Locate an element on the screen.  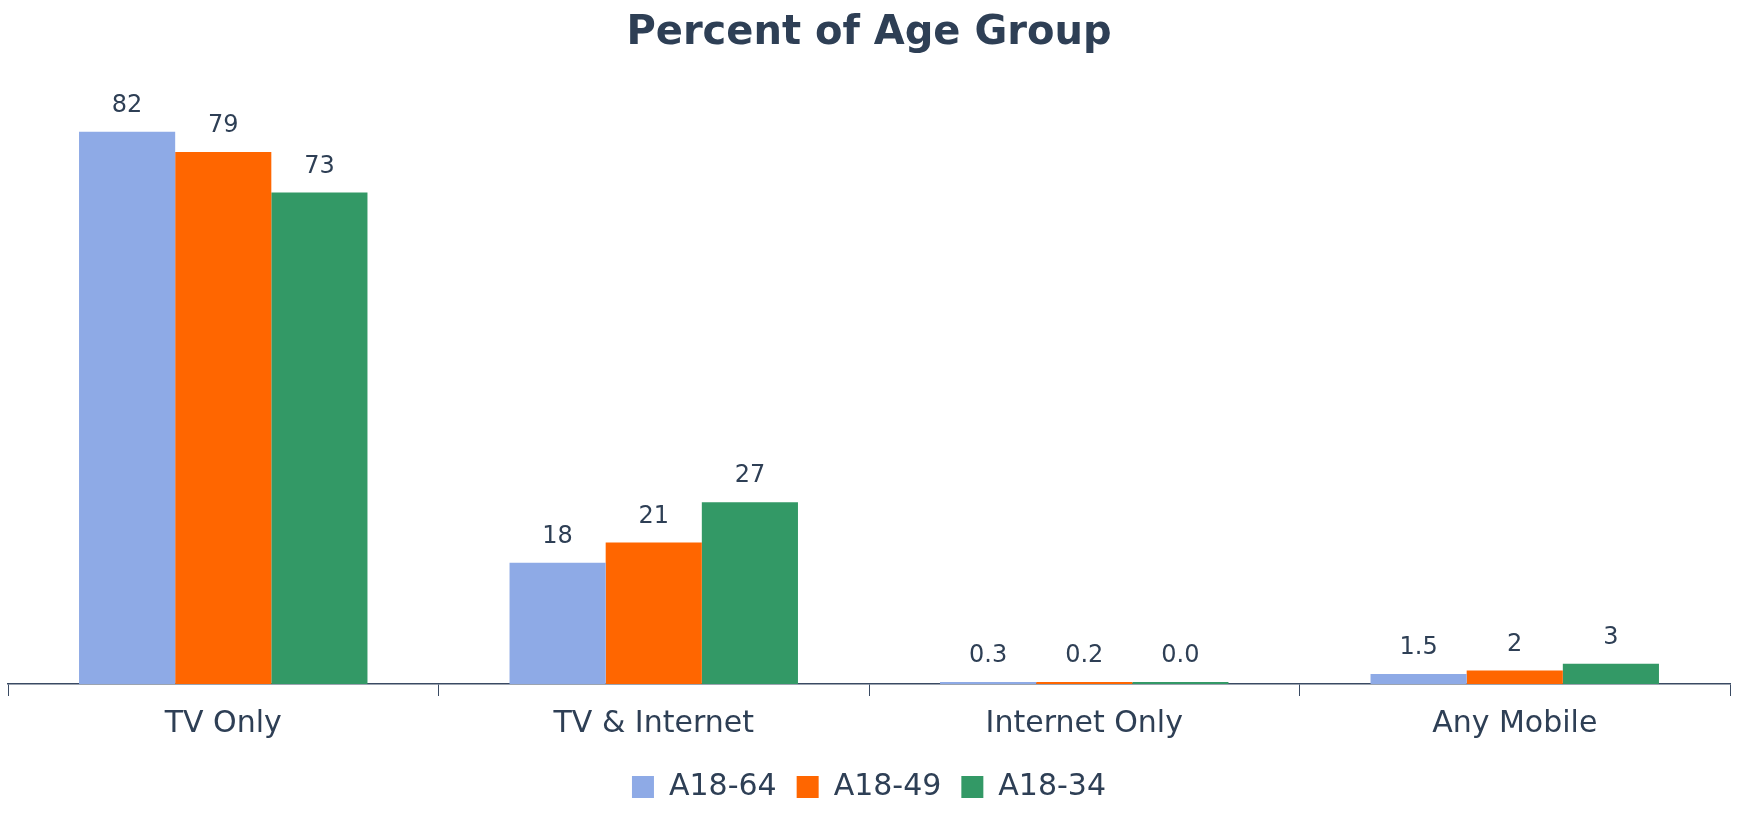
data-label: 3 is located at coordinates (1611, 636).